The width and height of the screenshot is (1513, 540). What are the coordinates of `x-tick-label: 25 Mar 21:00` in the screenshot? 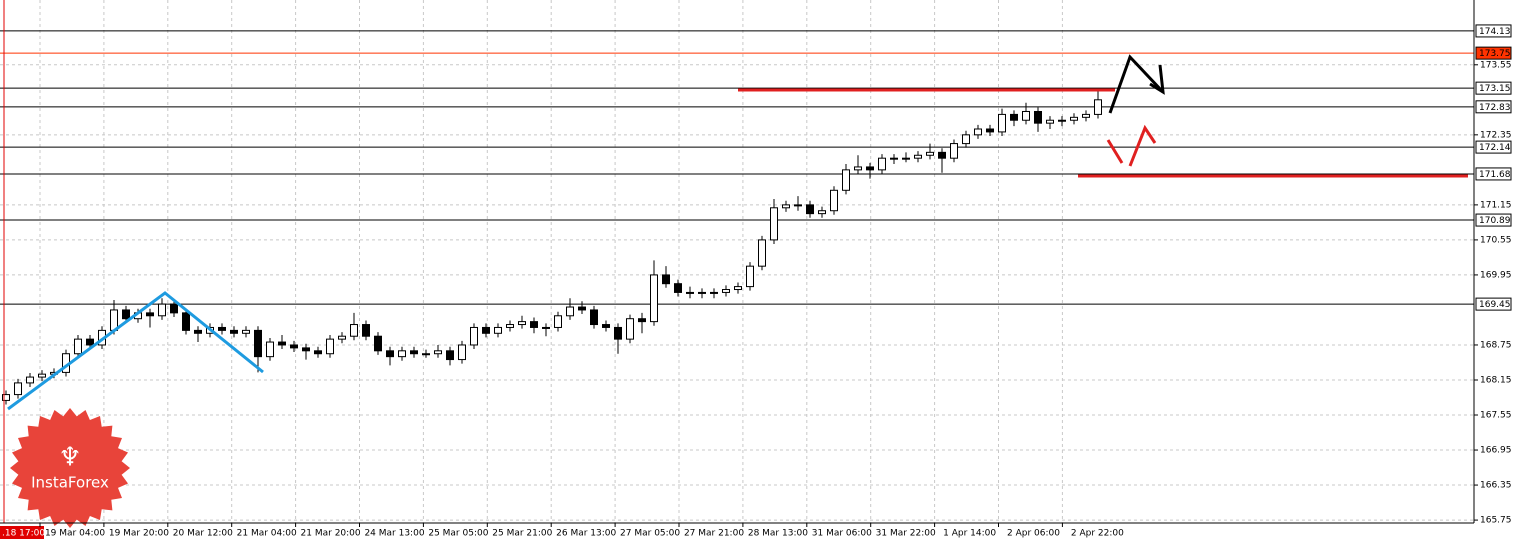 It's located at (522, 534).